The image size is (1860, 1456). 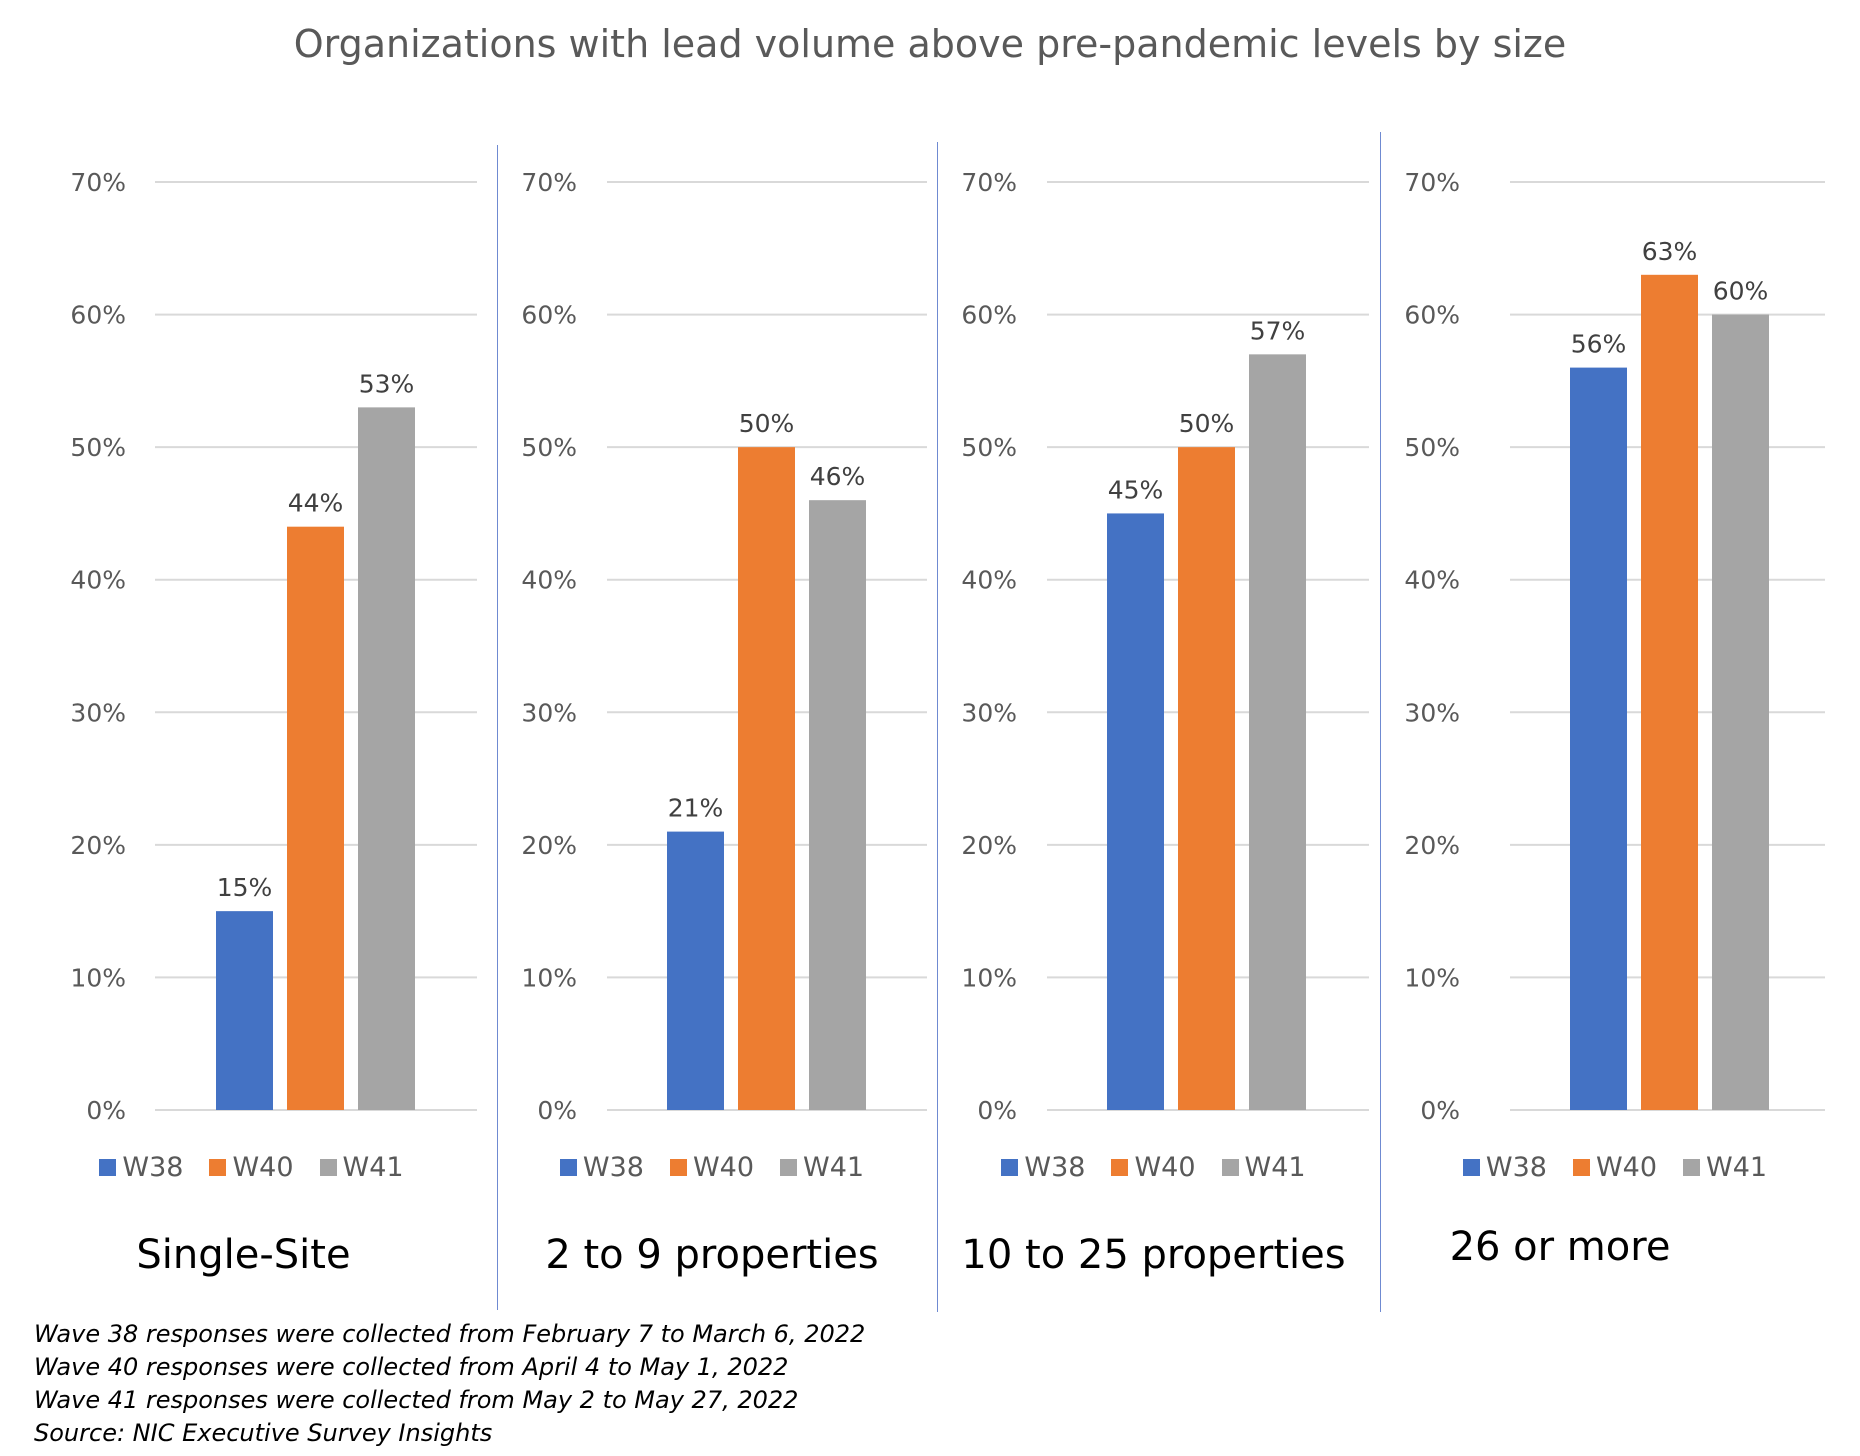 What do you see at coordinates (245, 887) in the screenshot?
I see `data-label: 15%` at bounding box center [245, 887].